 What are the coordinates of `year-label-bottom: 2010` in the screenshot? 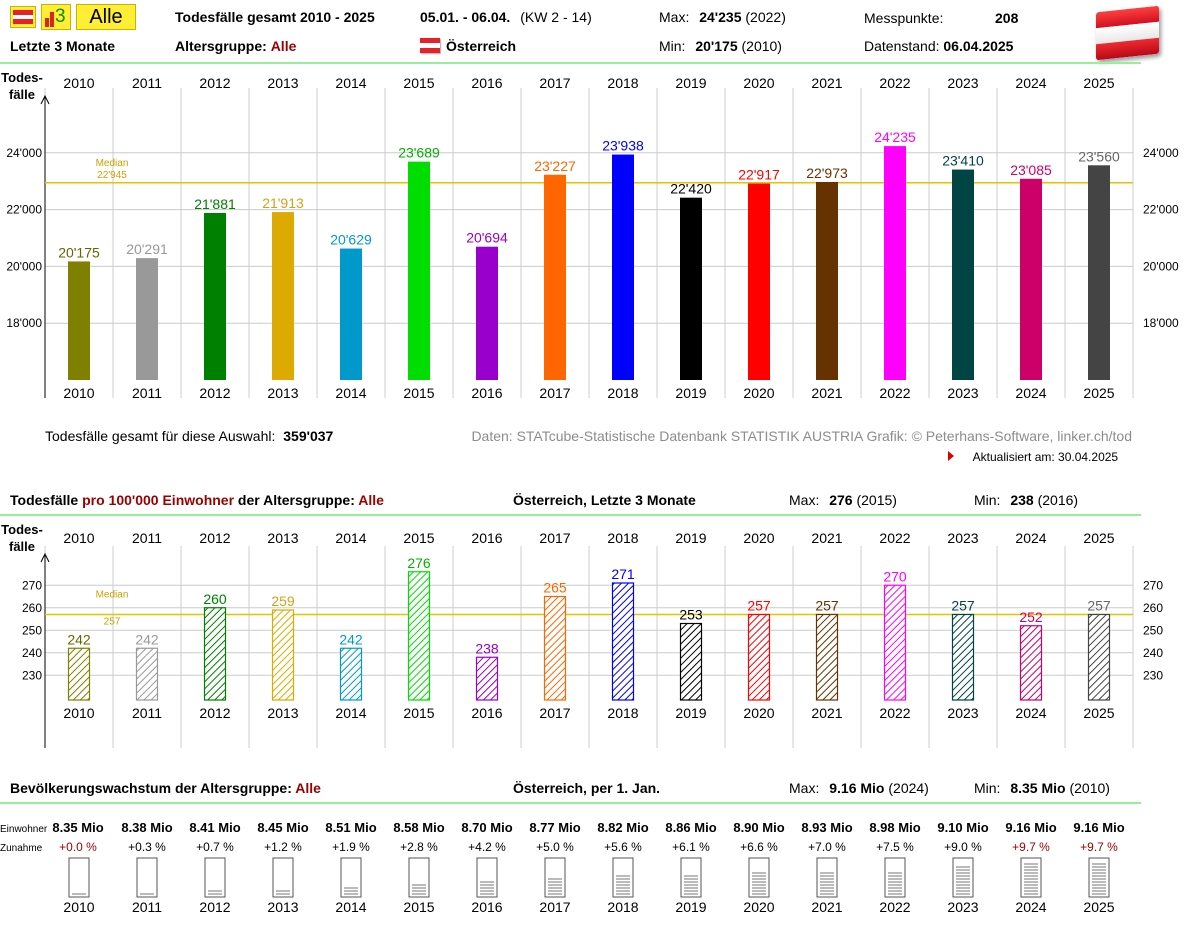 It's located at (78, 713).